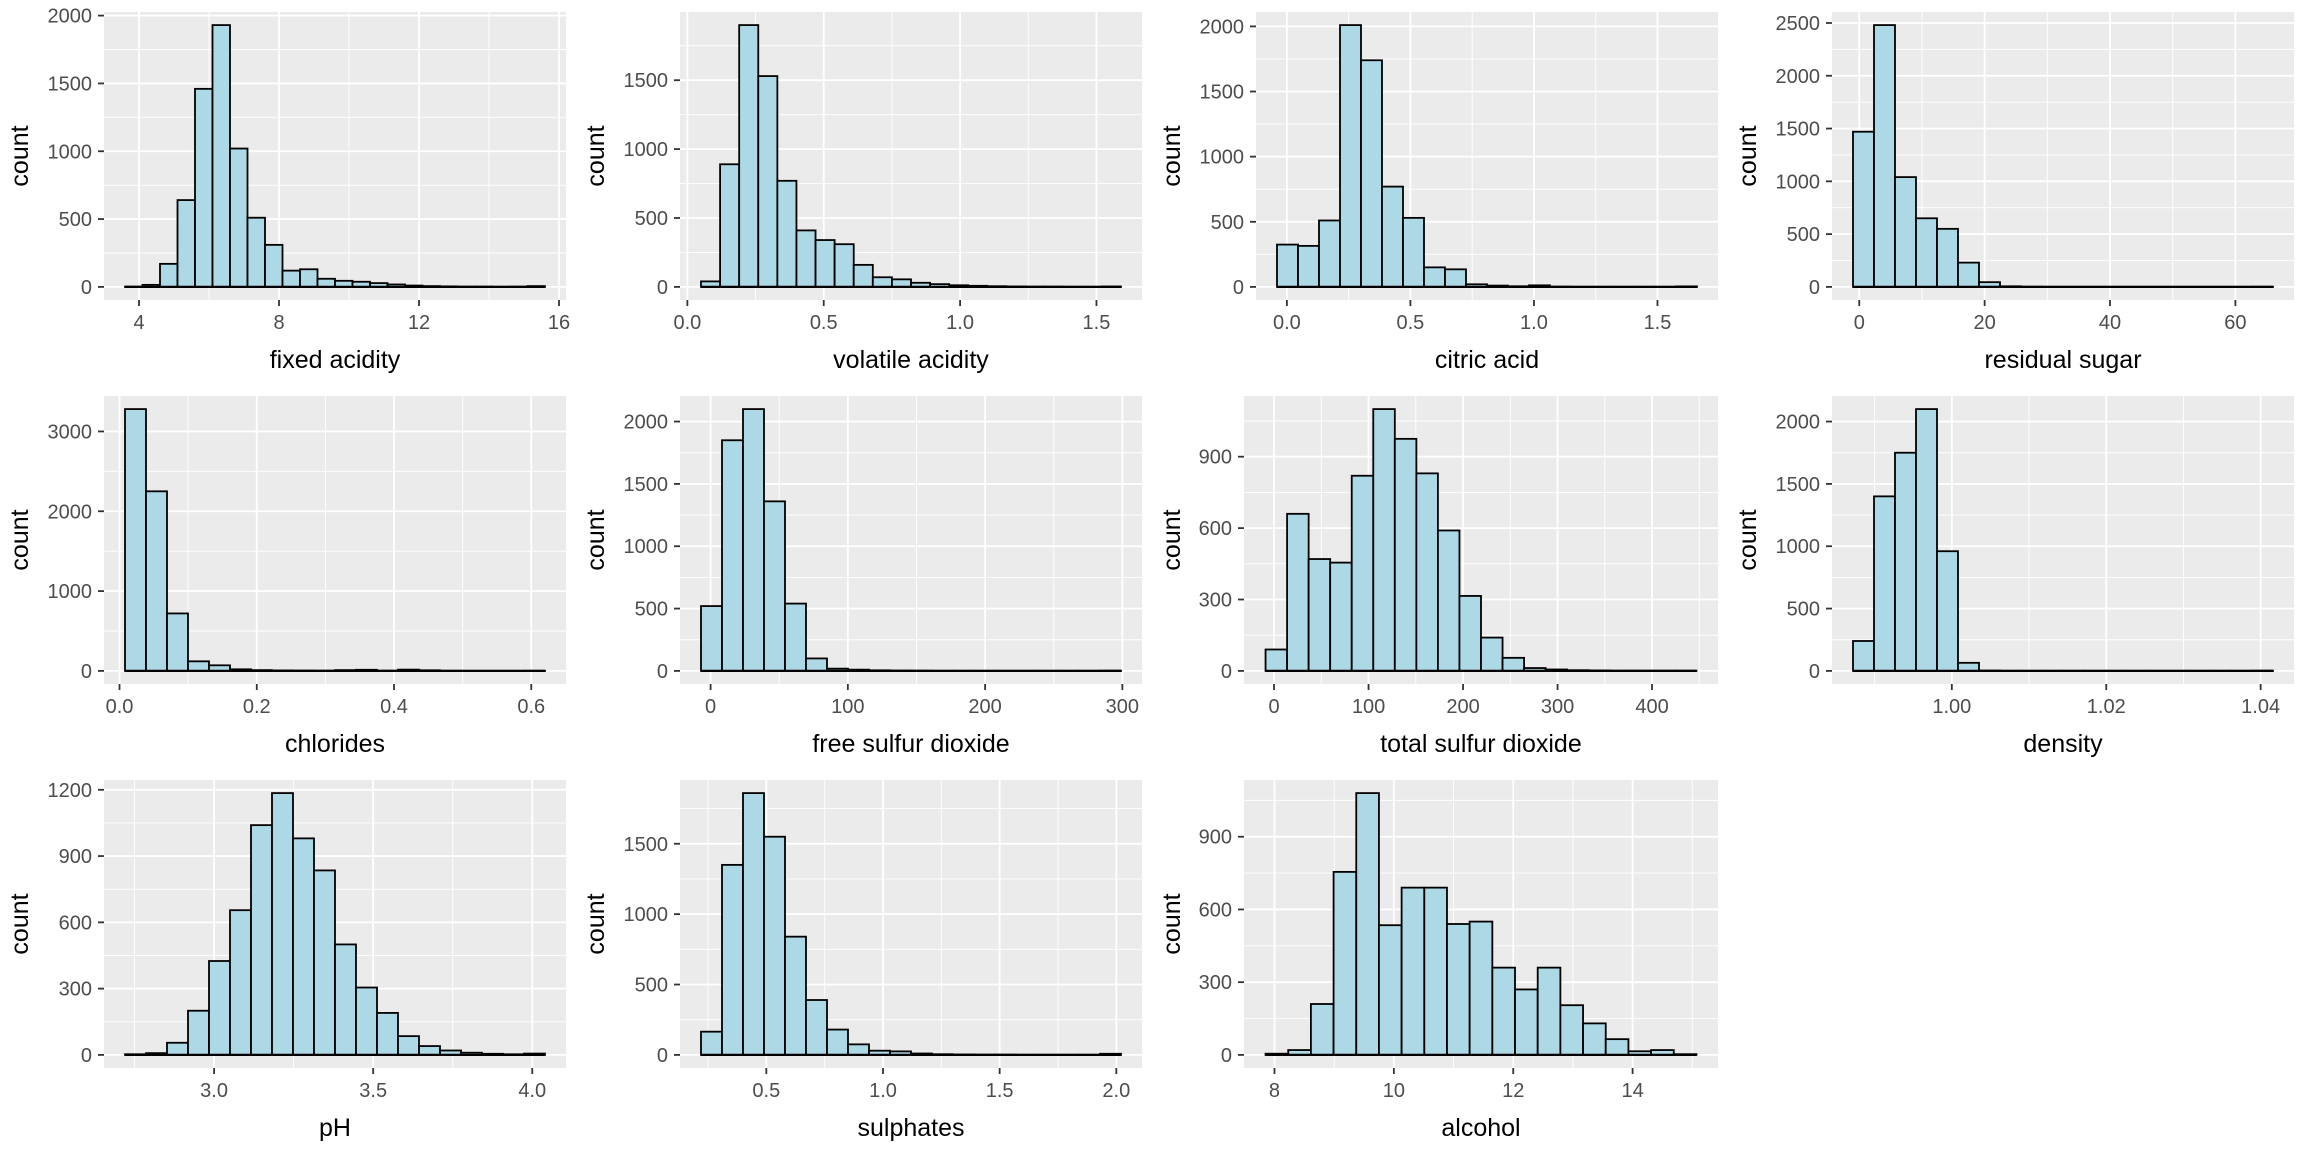 This screenshot has height=1152, width=2304. I want to click on y-tick-labels: 0 500 1000 1500 2000, so click(70, 152).